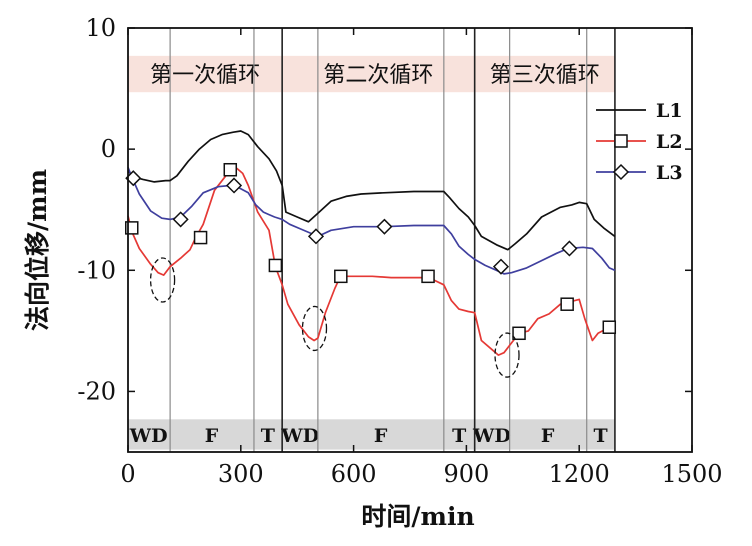  What do you see at coordinates (621, 141) in the screenshot?
I see `legend-marker-l2` at bounding box center [621, 141].